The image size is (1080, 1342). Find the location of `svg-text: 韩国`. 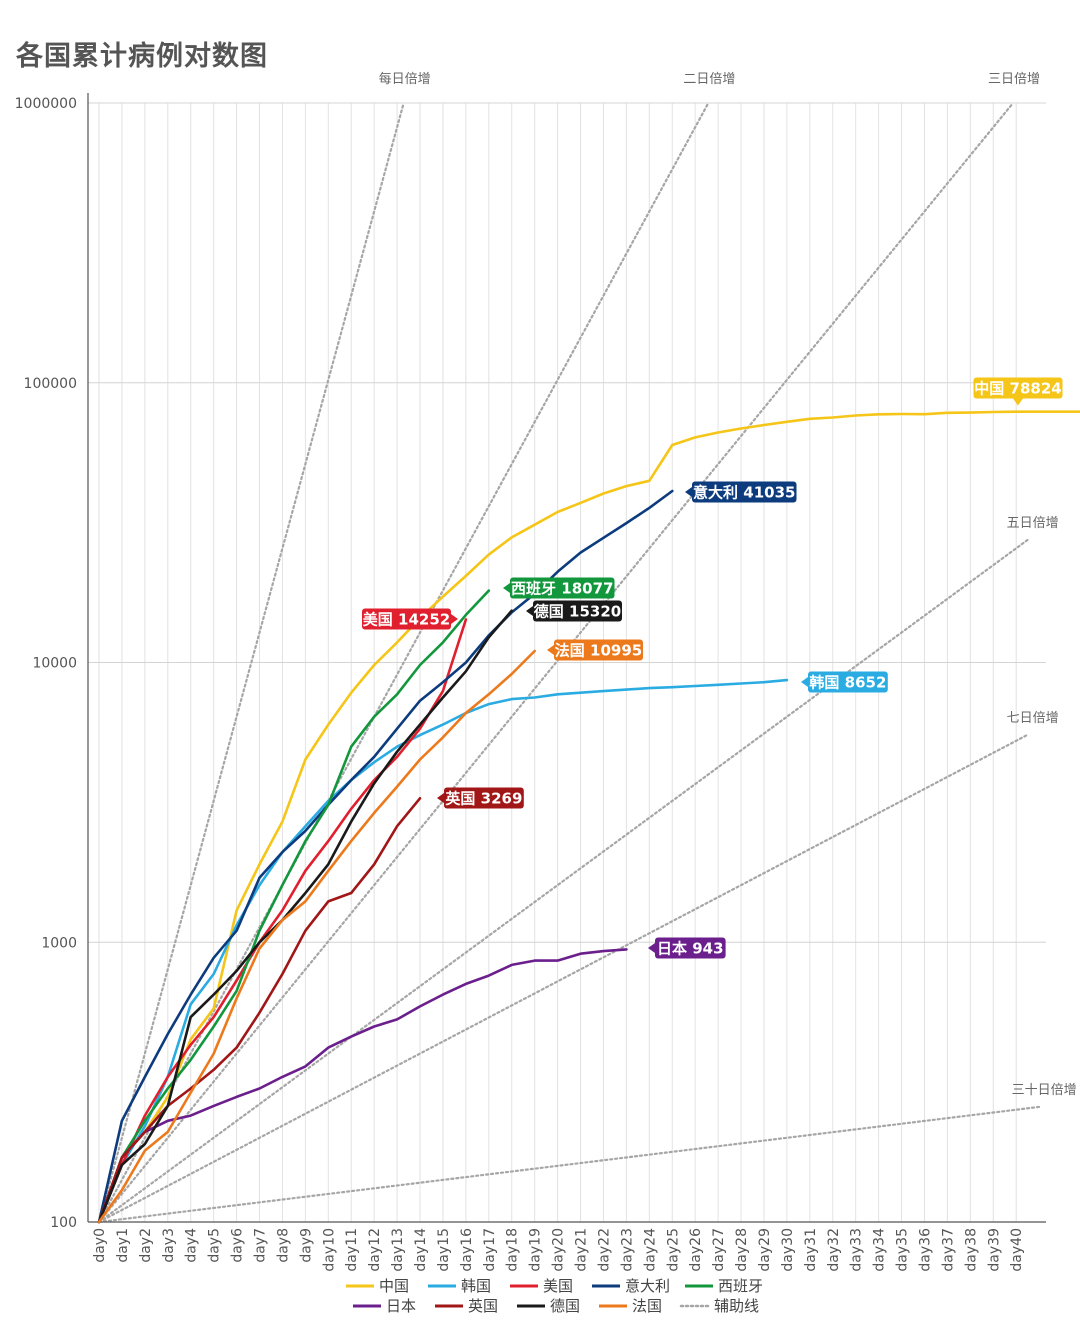

svg-text: 韩国 is located at coordinates (476, 1286).